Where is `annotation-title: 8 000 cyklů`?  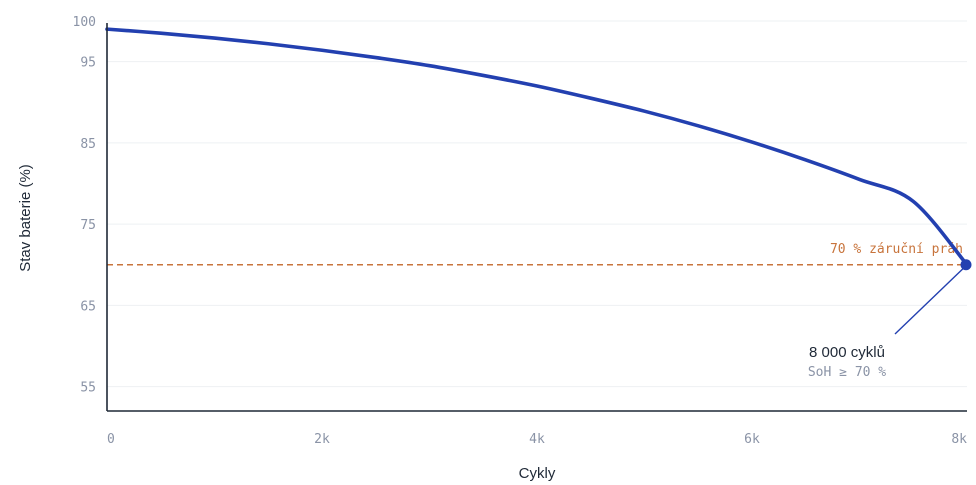
annotation-title: 8 000 cyklů is located at coordinates (847, 352).